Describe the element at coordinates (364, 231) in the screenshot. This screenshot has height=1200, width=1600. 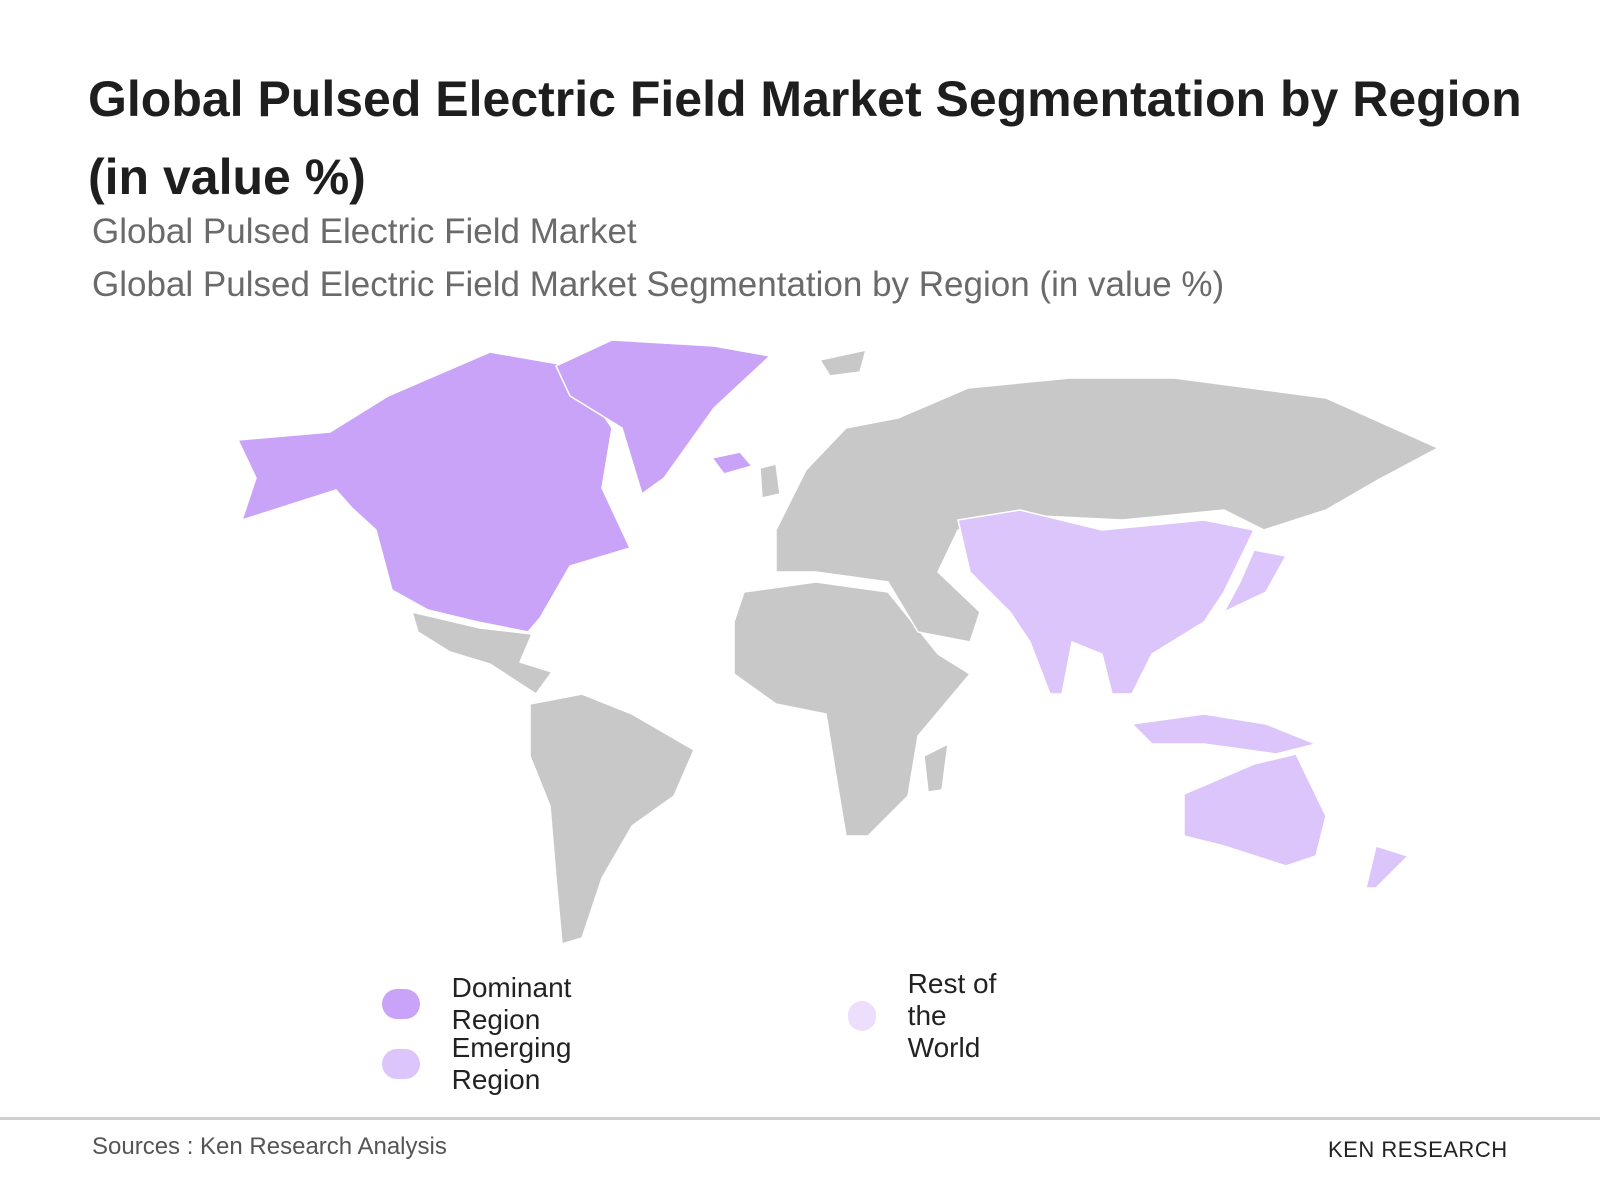
I see `subtitle: Global Pulsed Electric Field Market` at that location.